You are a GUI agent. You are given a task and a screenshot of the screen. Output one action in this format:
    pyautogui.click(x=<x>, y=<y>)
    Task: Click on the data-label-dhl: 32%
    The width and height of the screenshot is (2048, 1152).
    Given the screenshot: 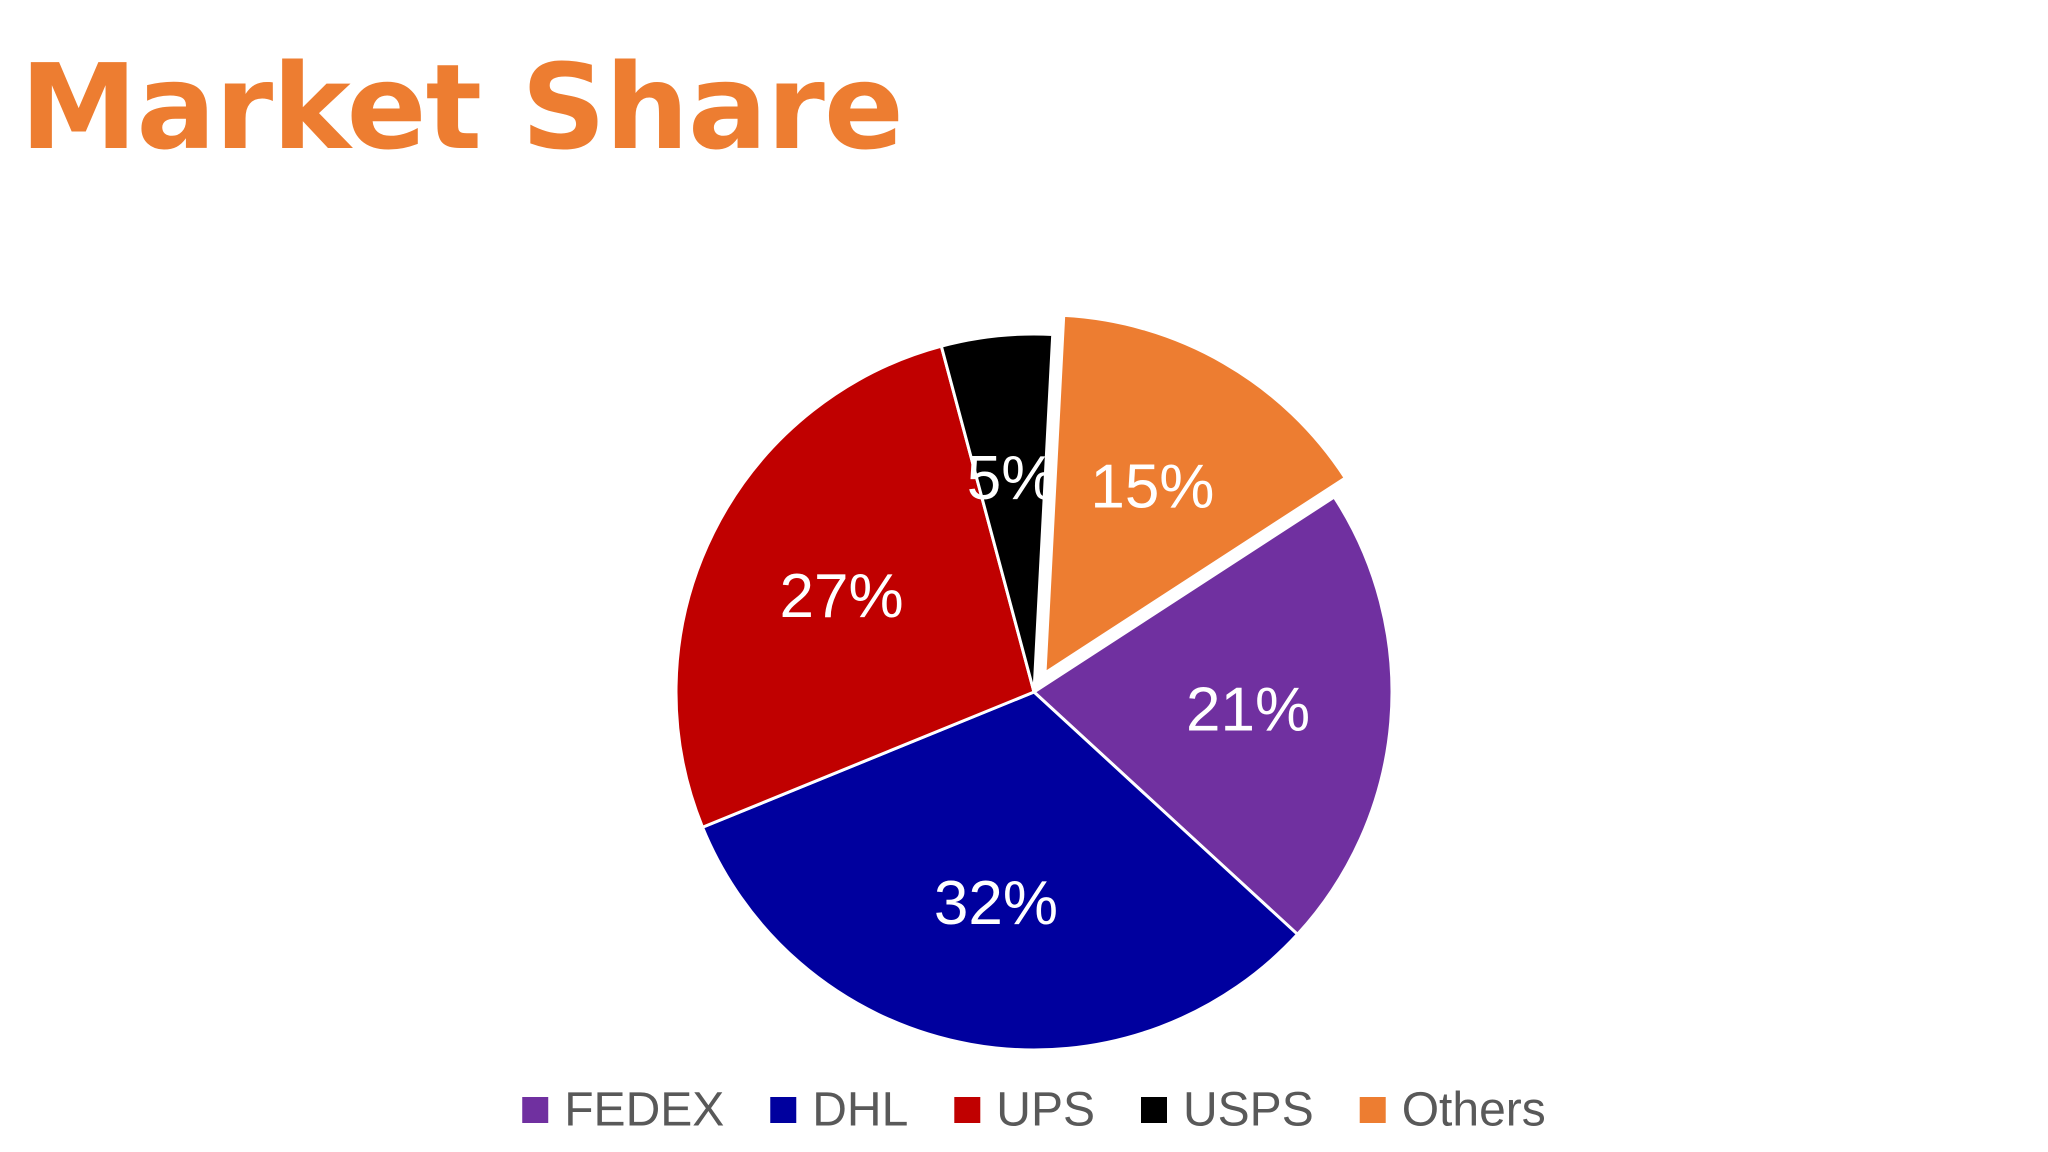 What is the action you would take?
    pyautogui.click(x=996, y=903)
    